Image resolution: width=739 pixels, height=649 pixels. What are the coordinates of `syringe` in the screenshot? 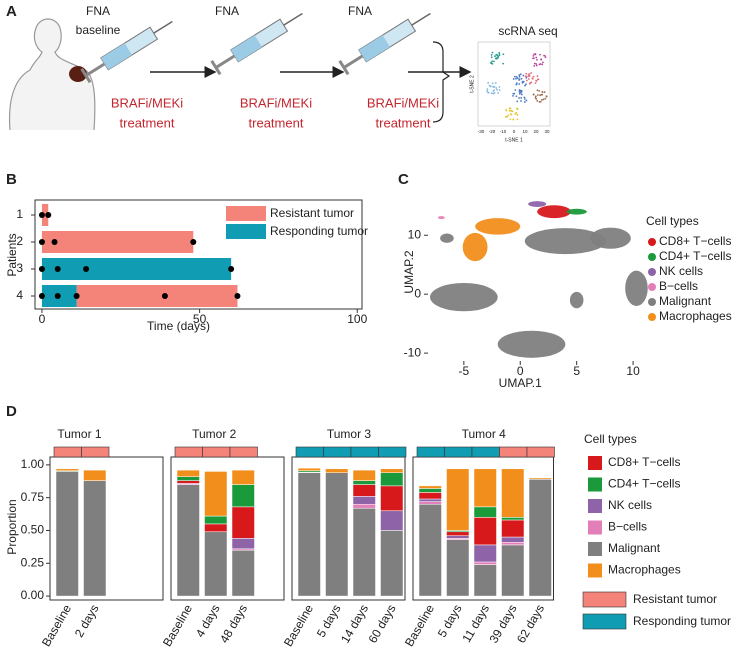 It's located at (384, 44).